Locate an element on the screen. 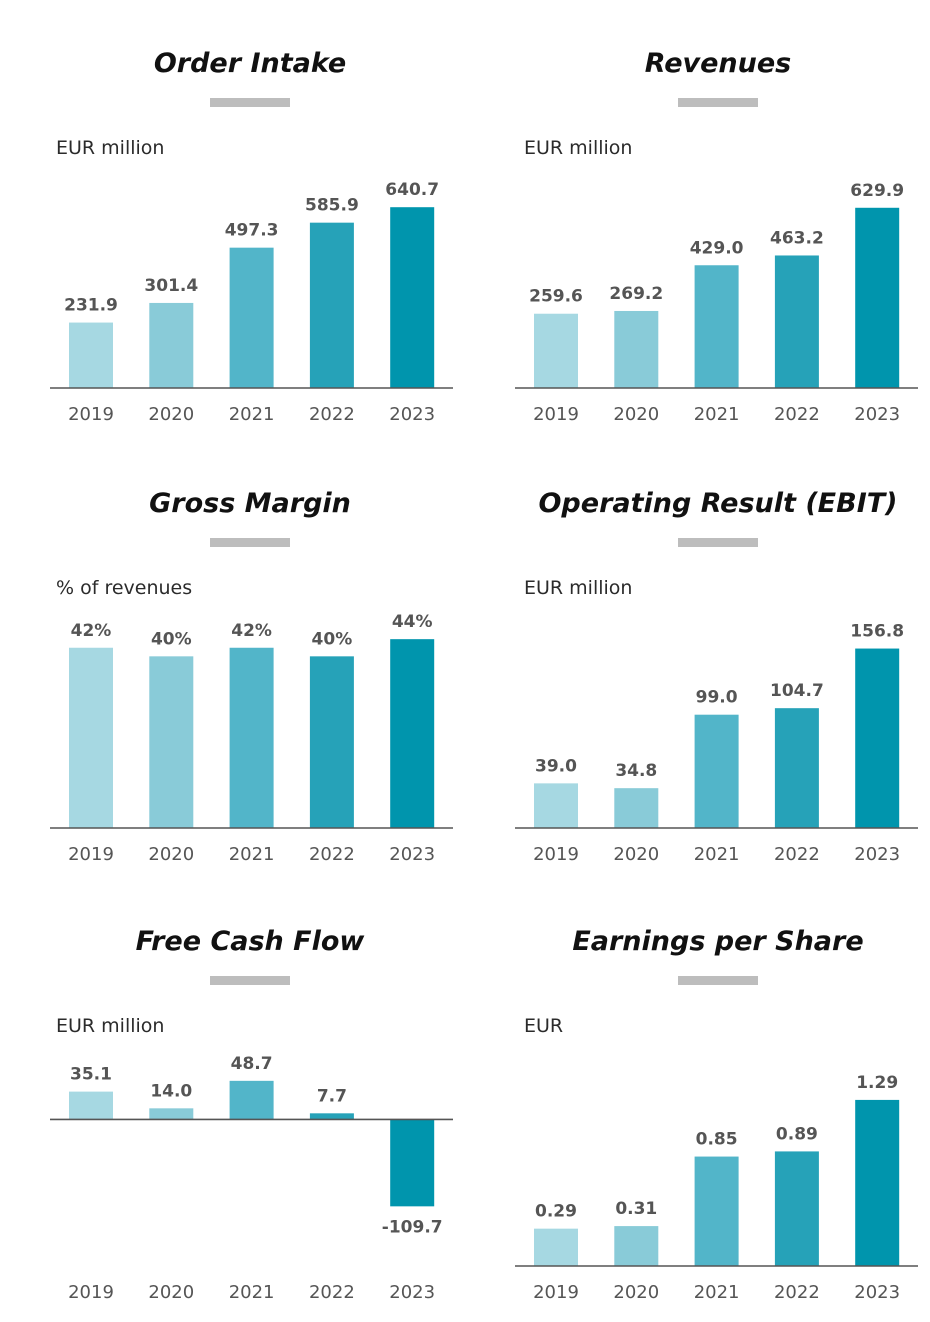  value-label: 14.0 is located at coordinates (171, 1091).